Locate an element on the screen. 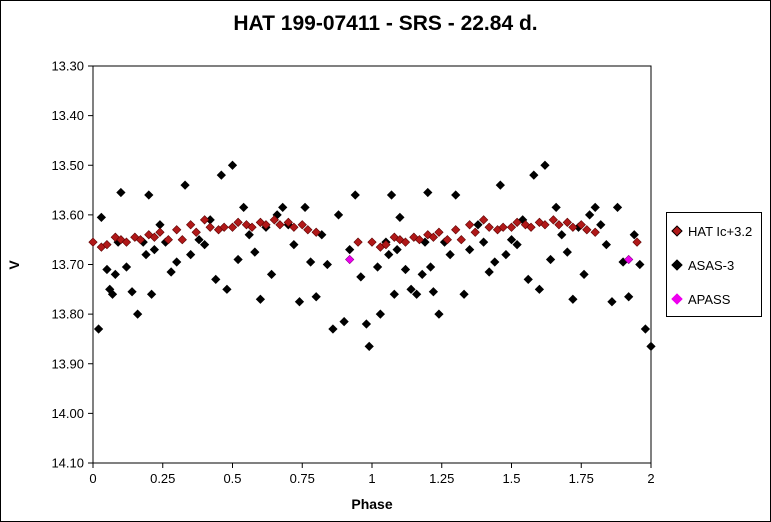  legend-marker-hat is located at coordinates (677, 231).